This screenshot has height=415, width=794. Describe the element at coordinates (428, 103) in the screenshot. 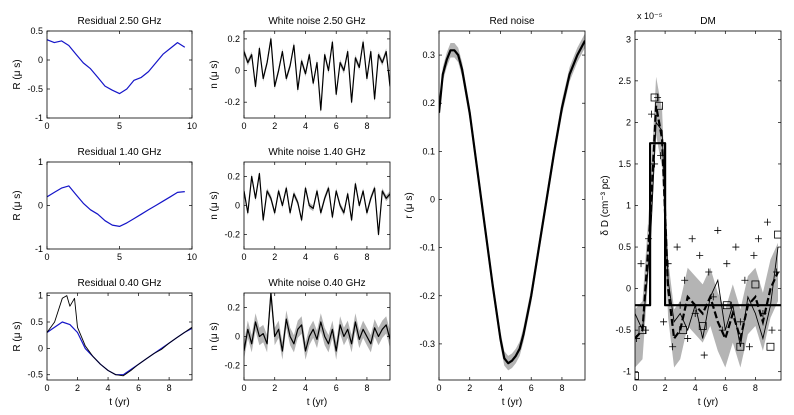

I see `y-tick-label: 0.2` at that location.